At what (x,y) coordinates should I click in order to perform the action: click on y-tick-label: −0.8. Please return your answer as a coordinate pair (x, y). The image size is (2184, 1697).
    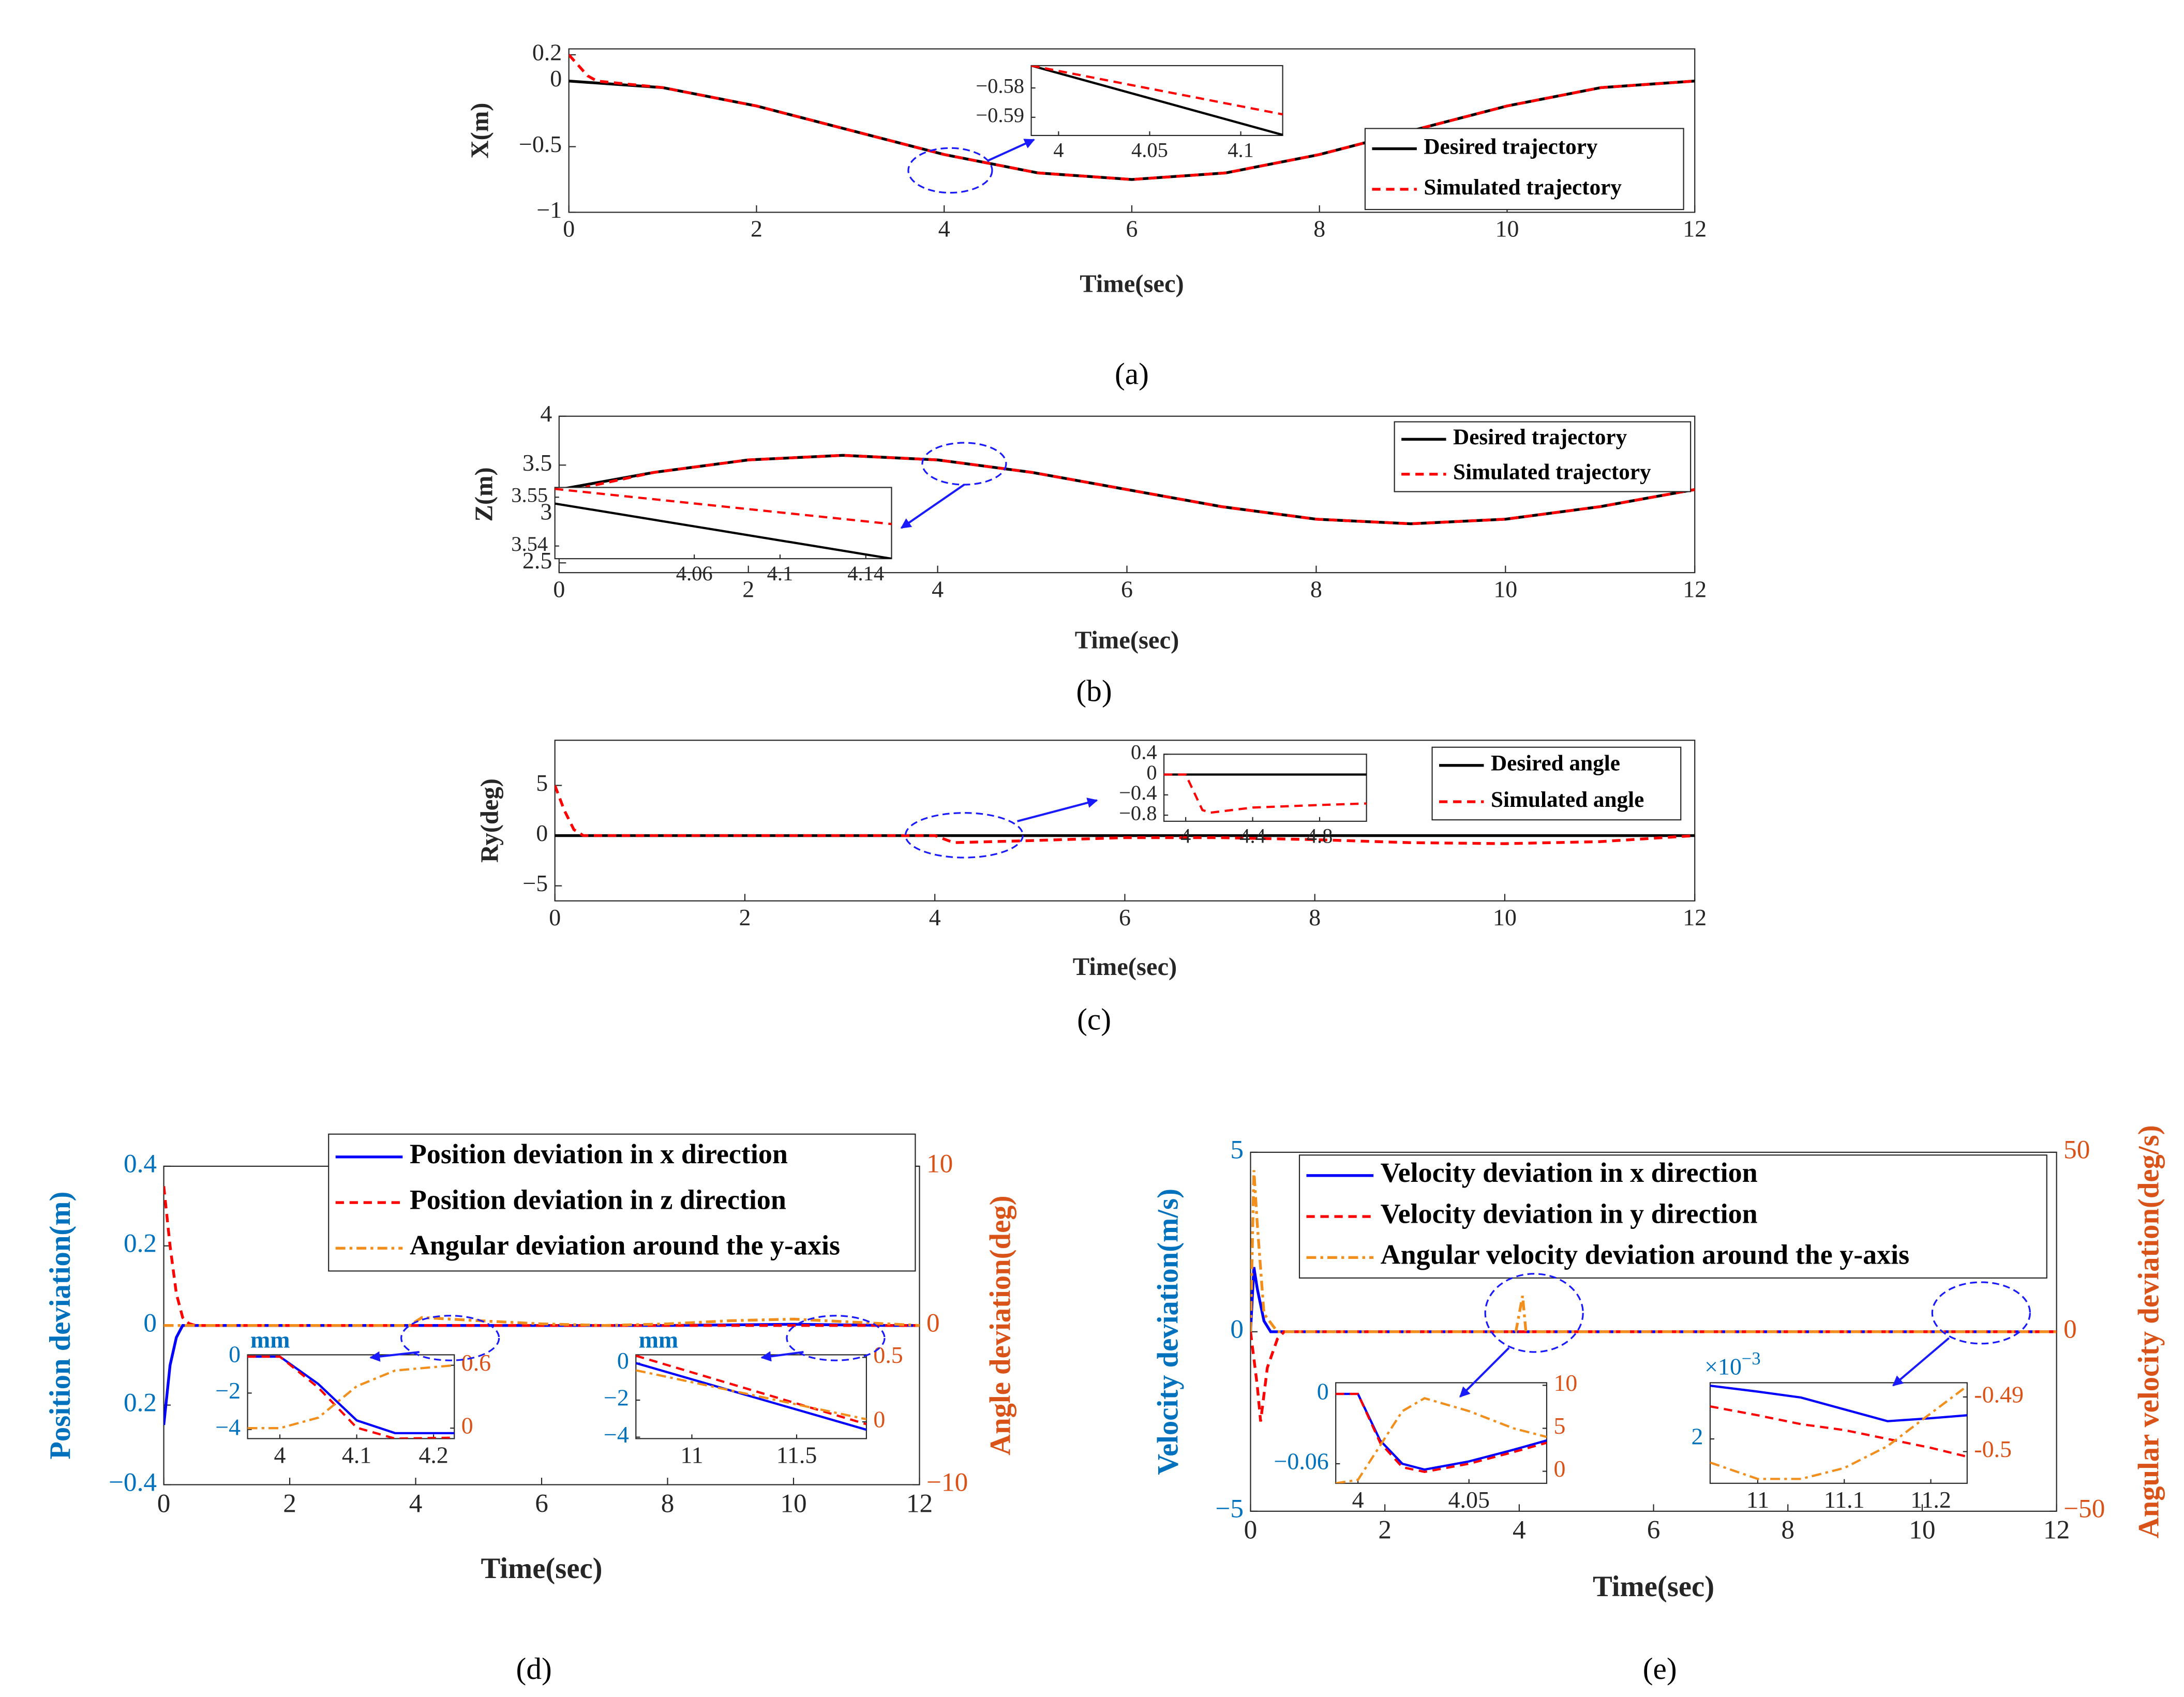
    Looking at the image, I should click on (1138, 813).